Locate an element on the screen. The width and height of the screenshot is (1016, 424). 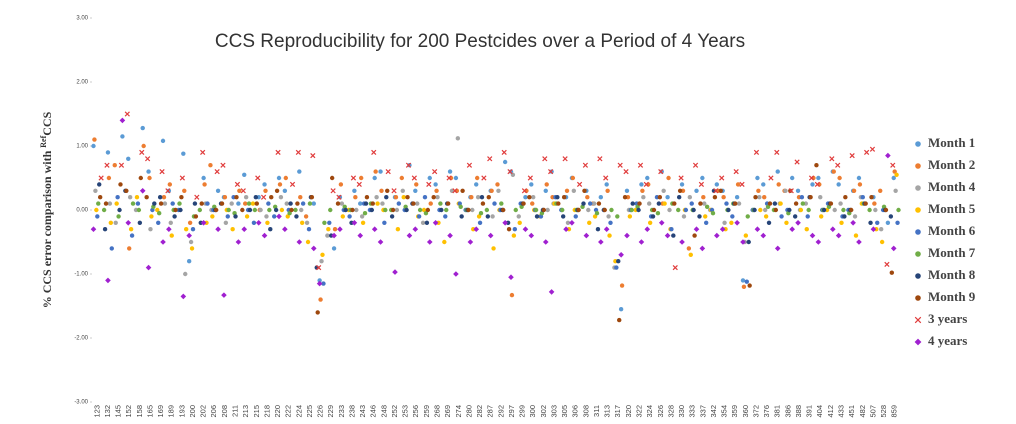
x-tick-label: 211 is located at coordinates (235, 411).